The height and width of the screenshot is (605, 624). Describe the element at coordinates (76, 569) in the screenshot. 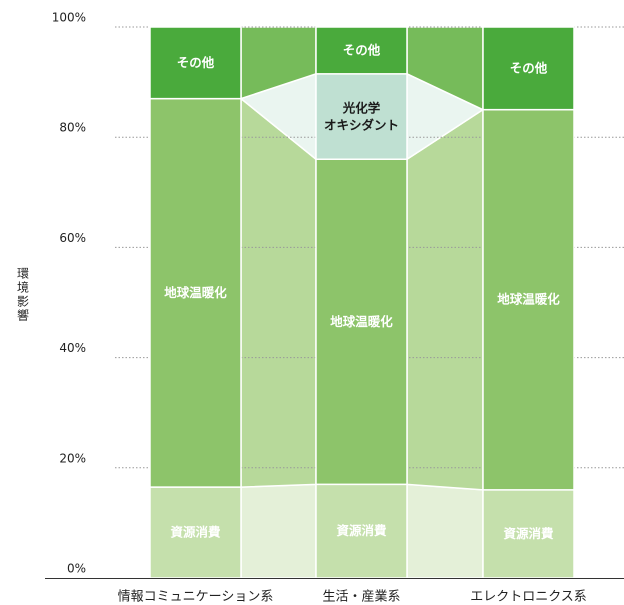

I see `y-tick-label: 0%` at that location.